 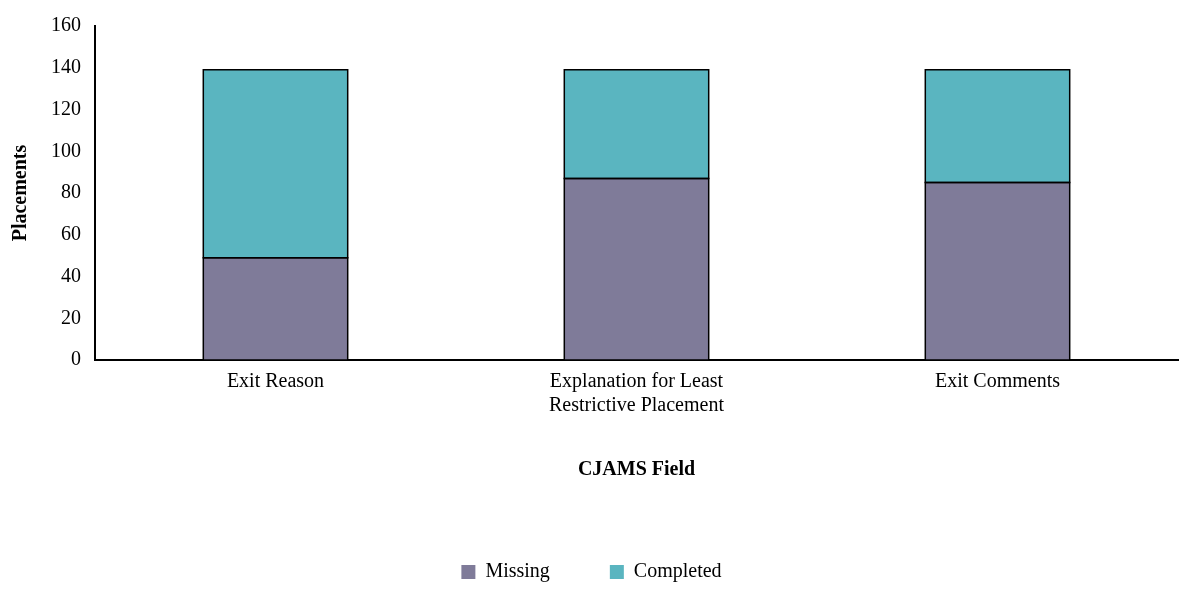 I want to click on y-tick-label: 140, so click(x=66, y=66).